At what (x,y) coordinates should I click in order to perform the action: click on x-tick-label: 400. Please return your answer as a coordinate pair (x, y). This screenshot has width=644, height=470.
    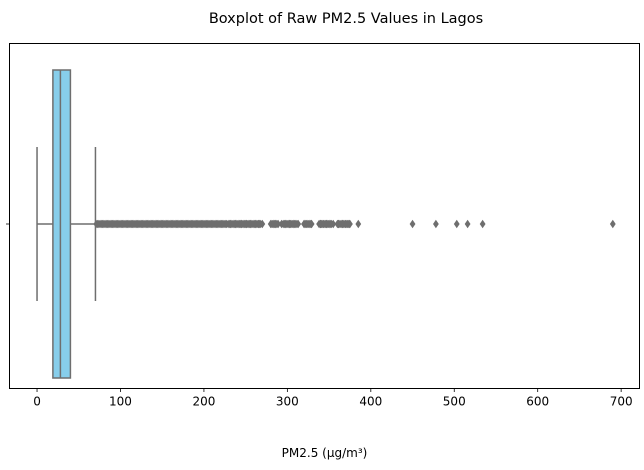
    Looking at the image, I should click on (370, 402).